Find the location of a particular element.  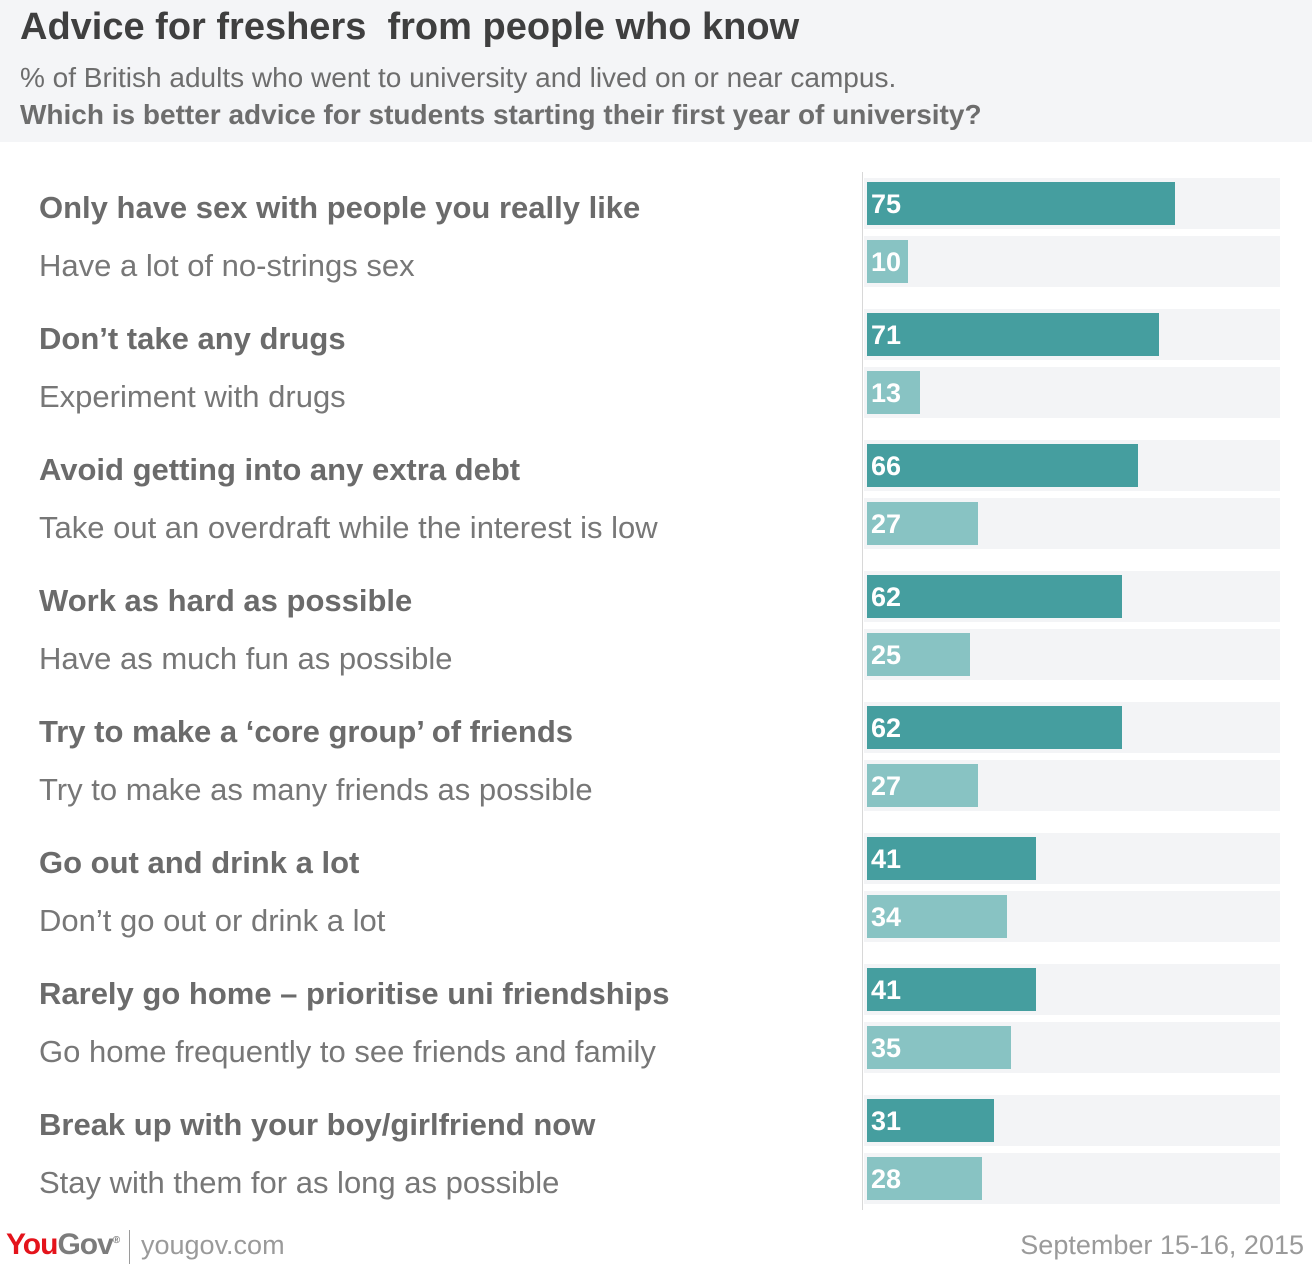

bar-value-label: 13 is located at coordinates (886, 393).